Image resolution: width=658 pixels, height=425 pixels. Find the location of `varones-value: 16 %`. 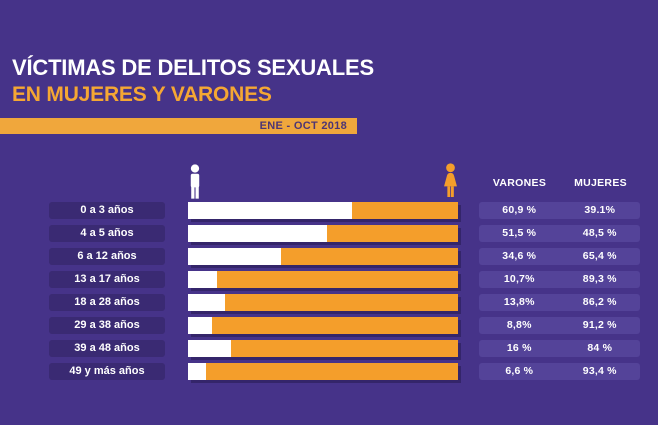

varones-value: 16 % is located at coordinates (519, 348).